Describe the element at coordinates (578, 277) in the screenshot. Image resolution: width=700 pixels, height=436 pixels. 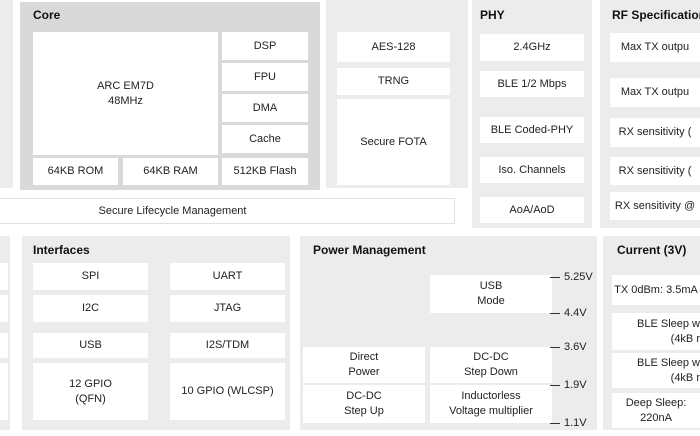
I see `voltage-label-525: 5.25V` at that location.